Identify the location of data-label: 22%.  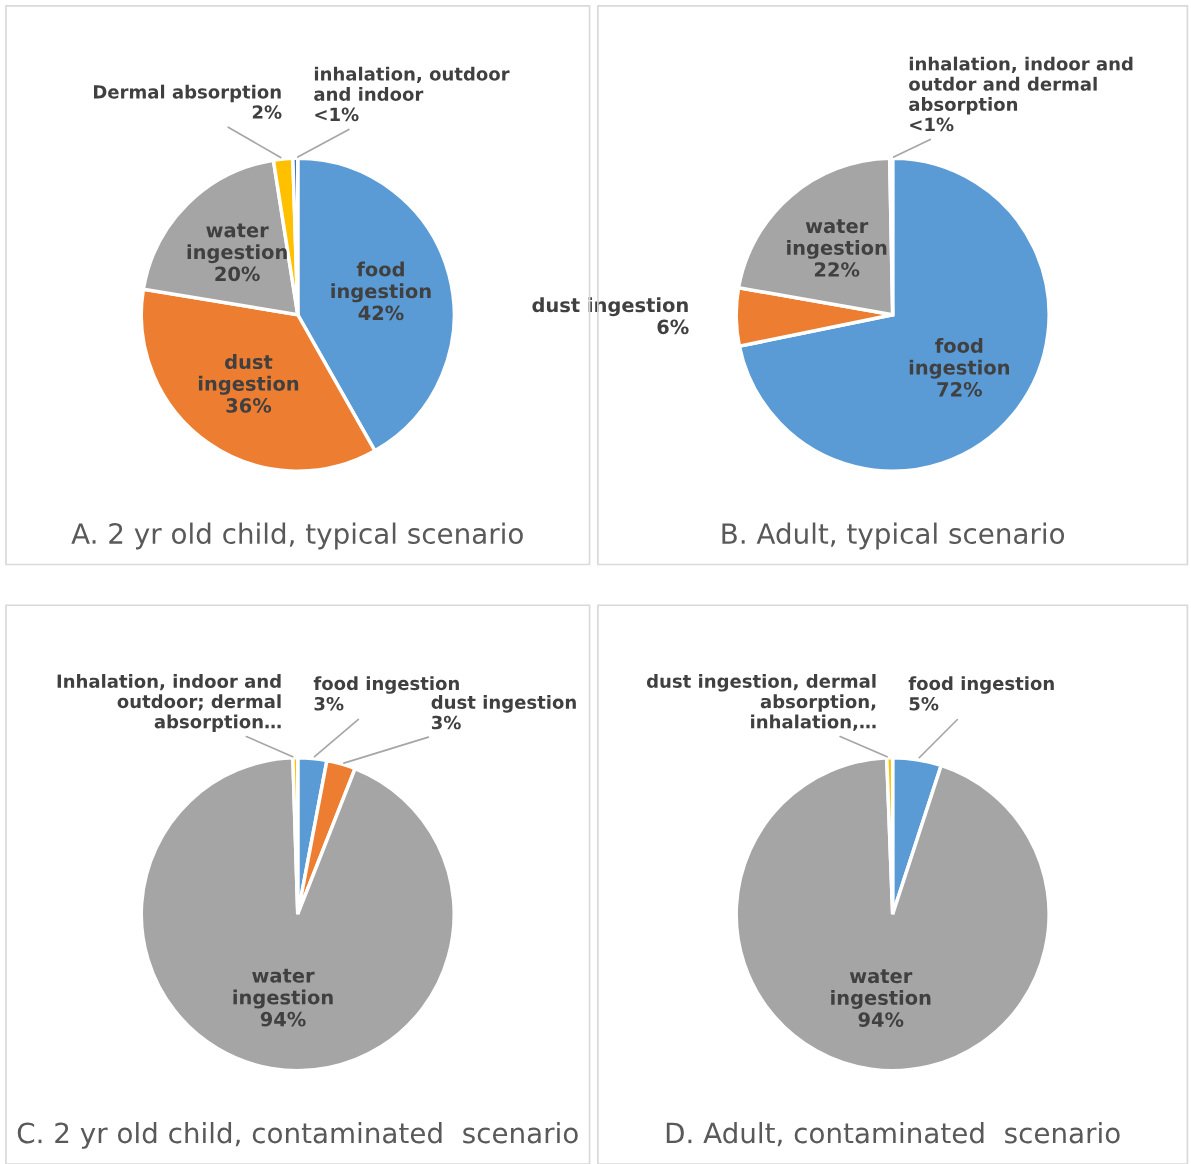
(837, 269).